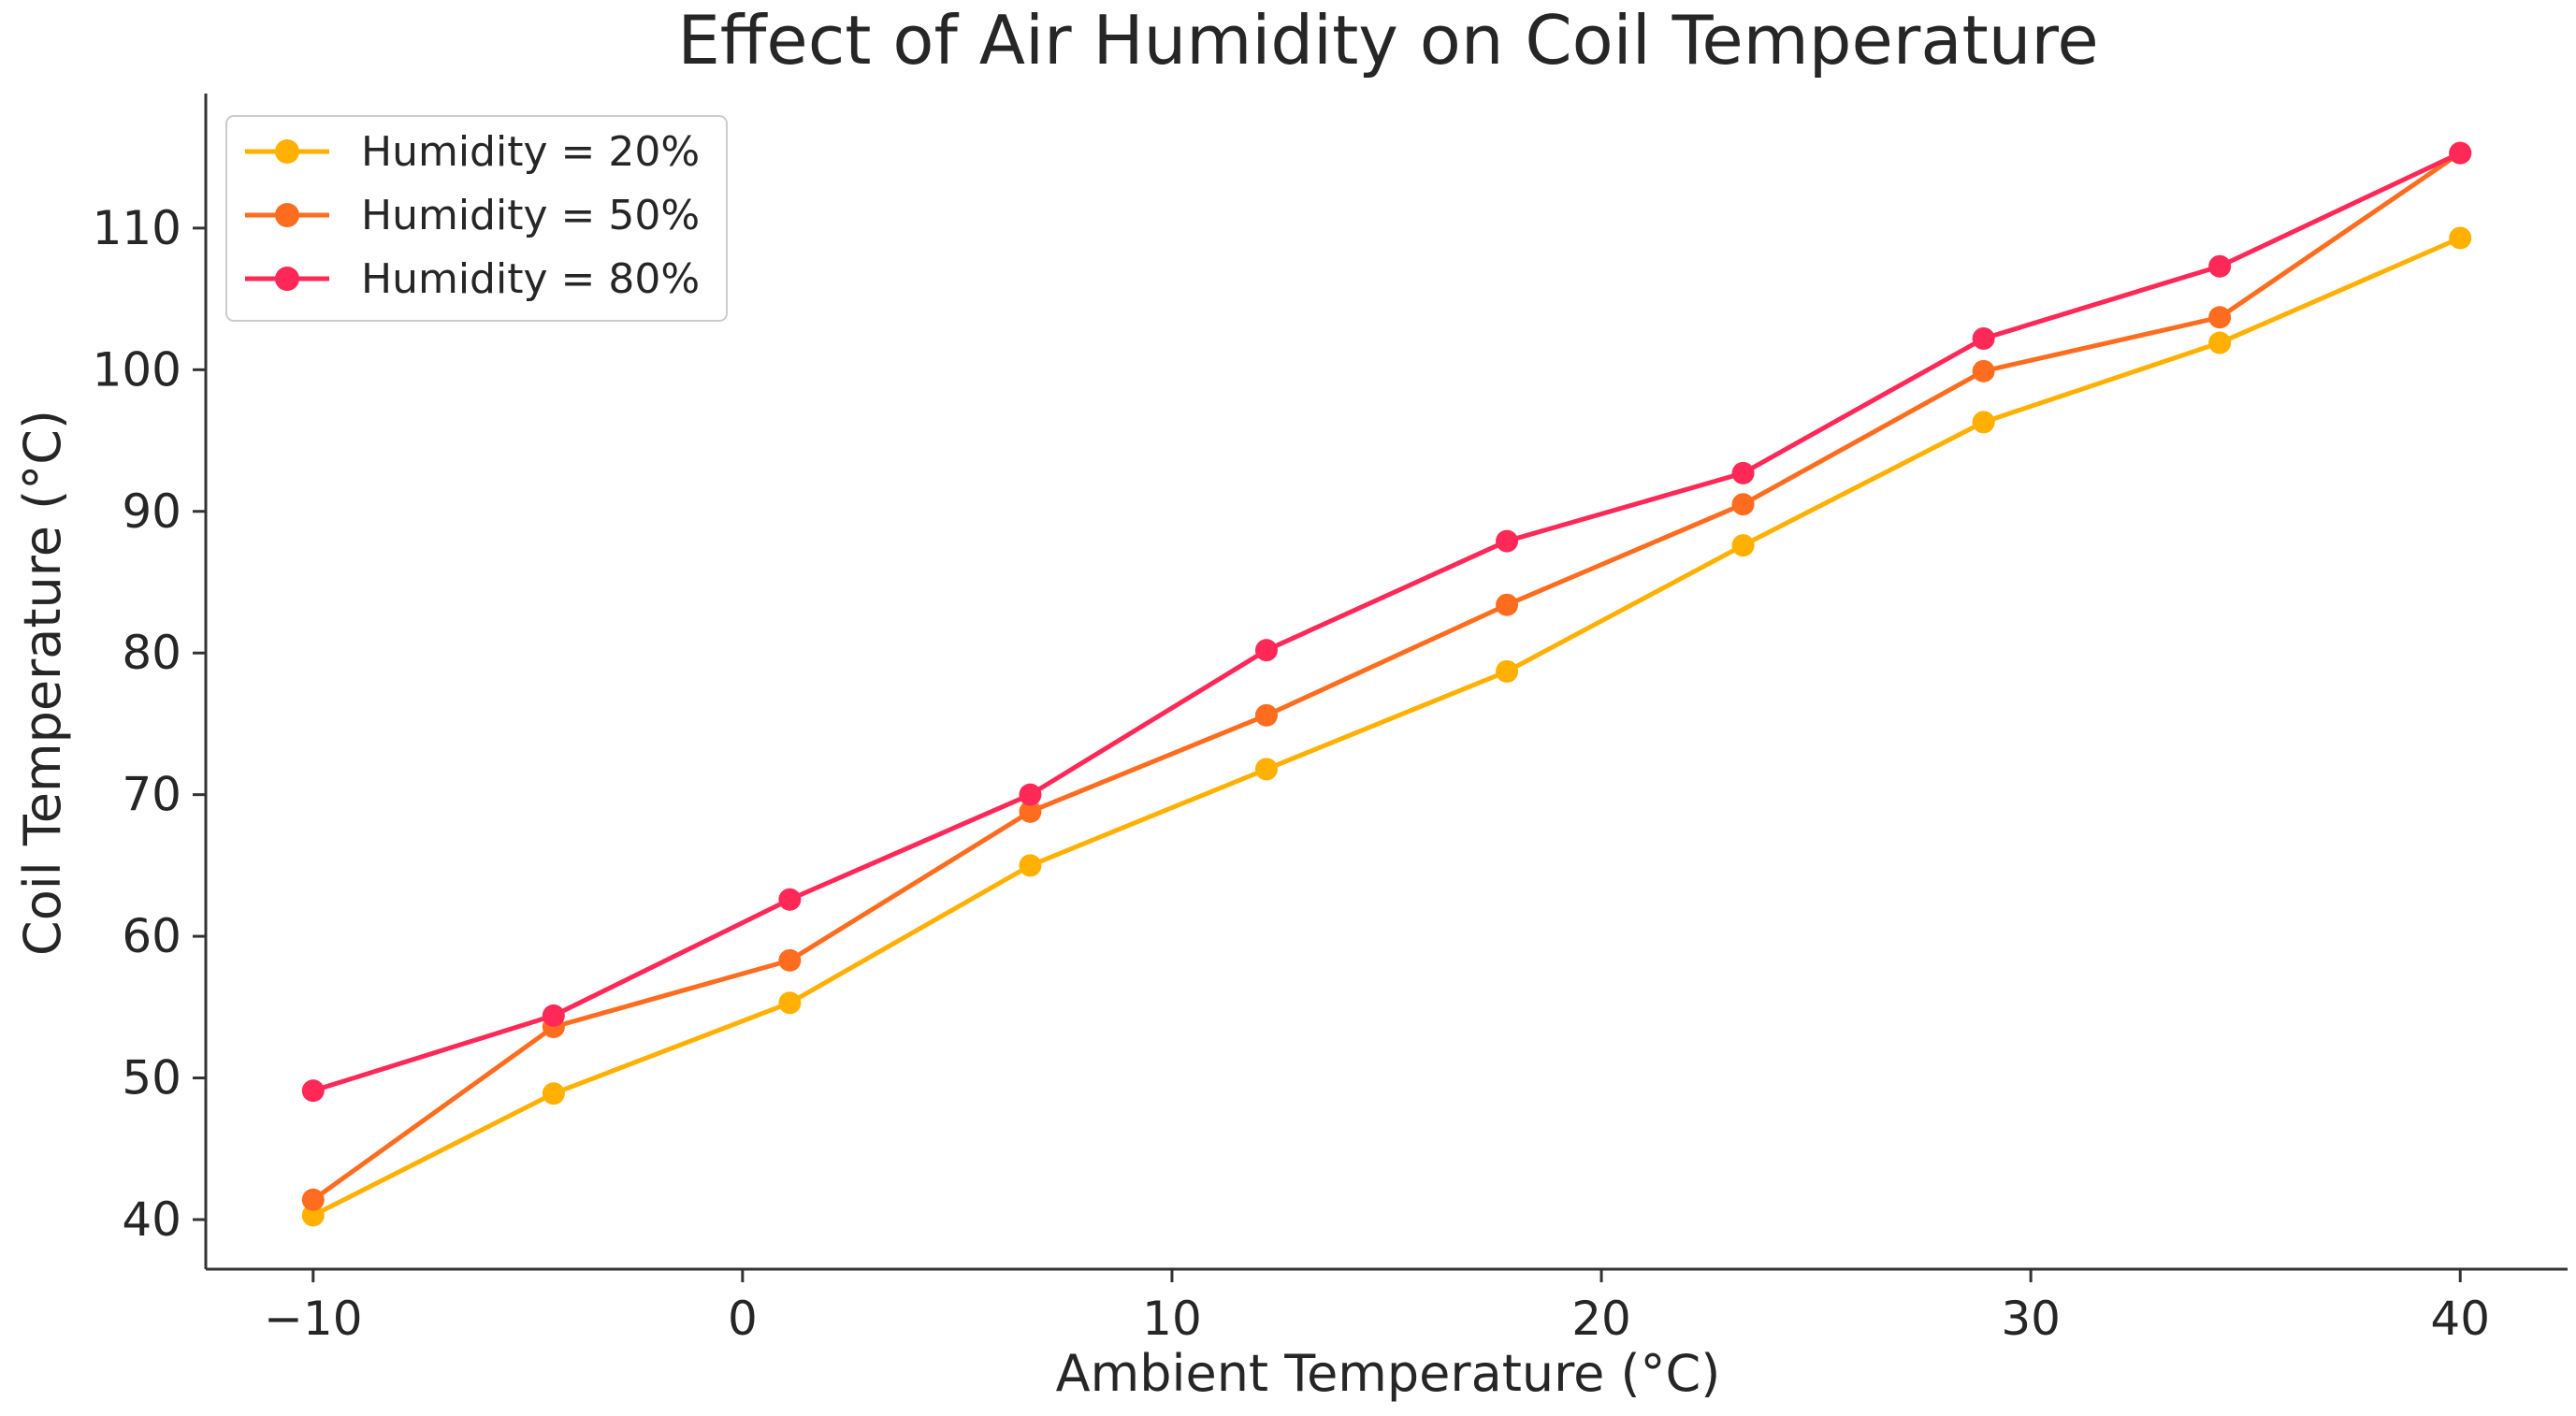 This screenshot has height=1416, width=2576. What do you see at coordinates (151, 511) in the screenshot?
I see `y-tick-label: 90` at bounding box center [151, 511].